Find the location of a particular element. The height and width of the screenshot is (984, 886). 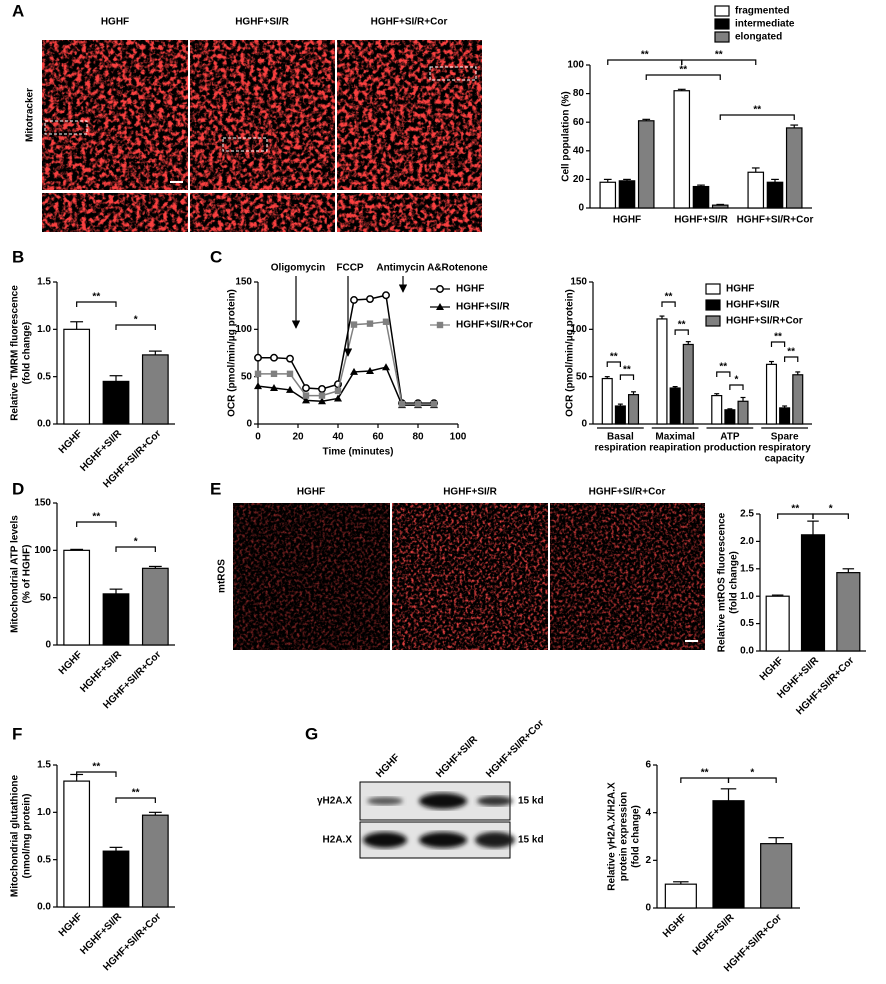

panel-label: B is located at coordinates (18, 256).